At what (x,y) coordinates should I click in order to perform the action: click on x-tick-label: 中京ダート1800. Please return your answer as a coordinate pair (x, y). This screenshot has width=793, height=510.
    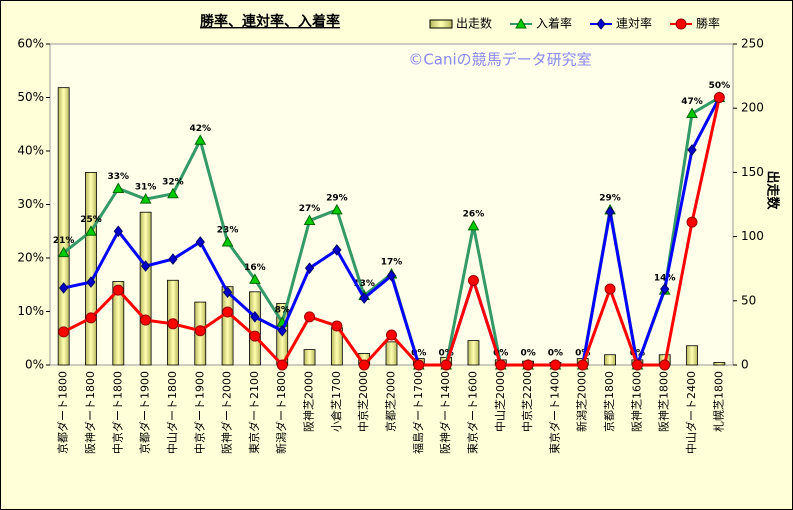
    Looking at the image, I should click on (117, 412).